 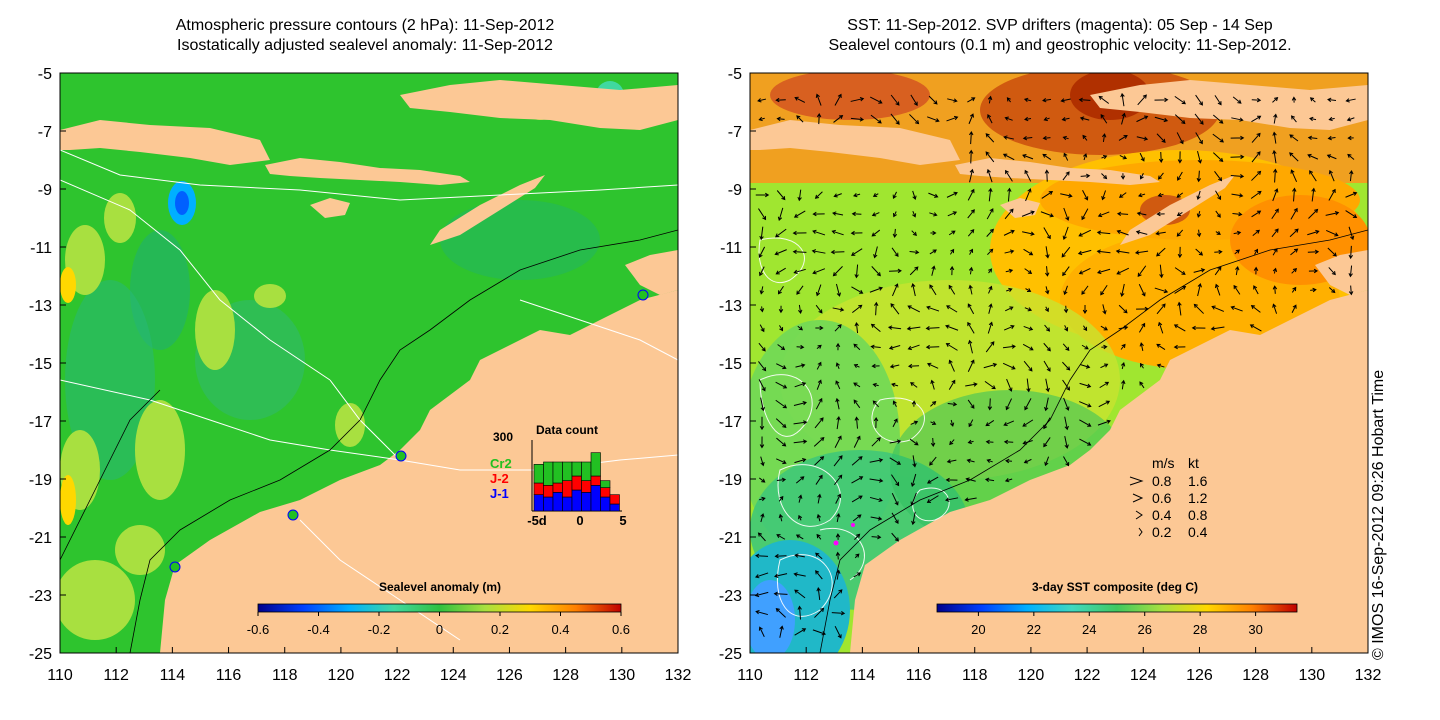 What do you see at coordinates (1089, 629) in the screenshot?
I see `colorbar-tick-label: 24` at bounding box center [1089, 629].